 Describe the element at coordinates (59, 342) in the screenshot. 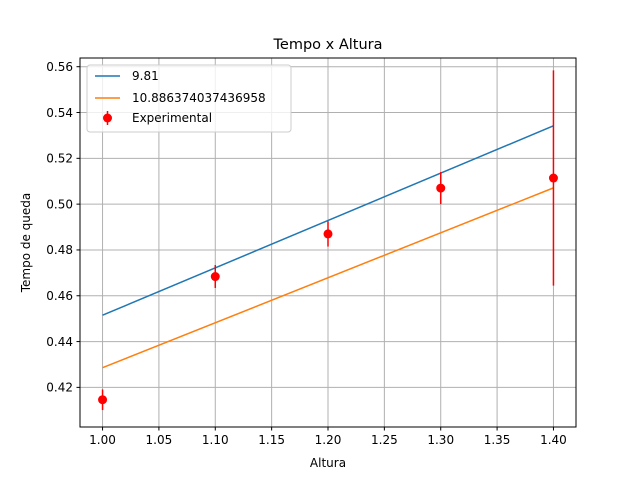

I see `y-tick-label: 0.44` at that location.